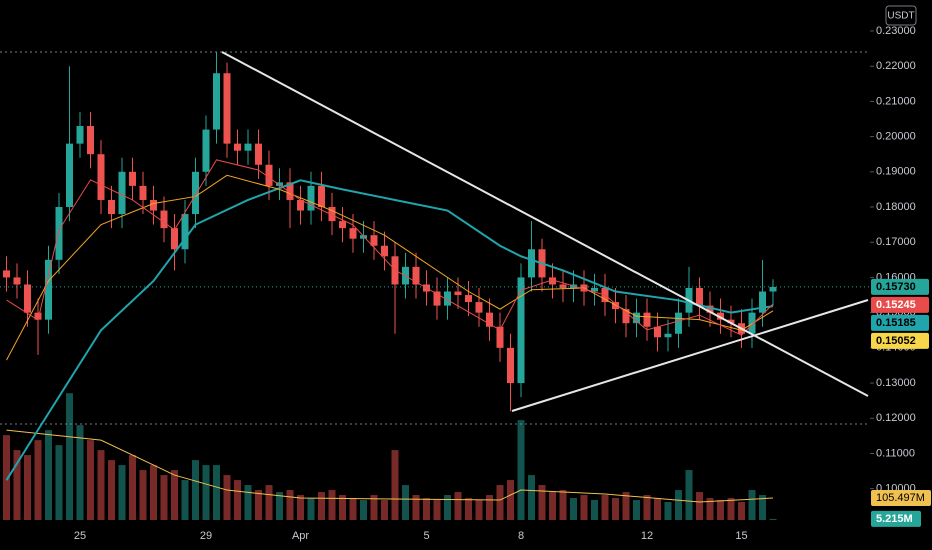 The width and height of the screenshot is (932, 550). I want to click on price-tag-label: 0.15052, so click(896, 341).